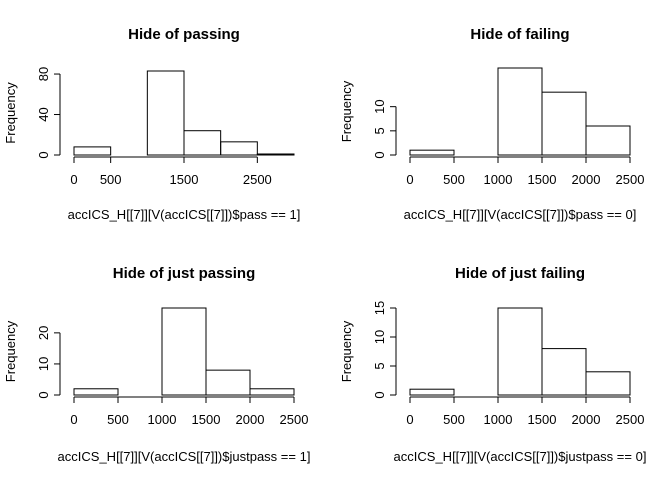  I want to click on chart-title: Hide of passing, so click(184, 34).